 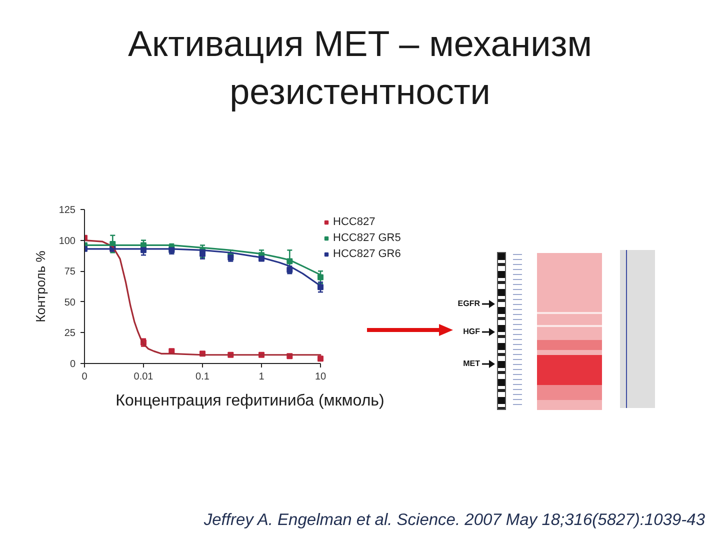 What do you see at coordinates (70, 302) in the screenshot?
I see `y-tick-label: 50` at bounding box center [70, 302].